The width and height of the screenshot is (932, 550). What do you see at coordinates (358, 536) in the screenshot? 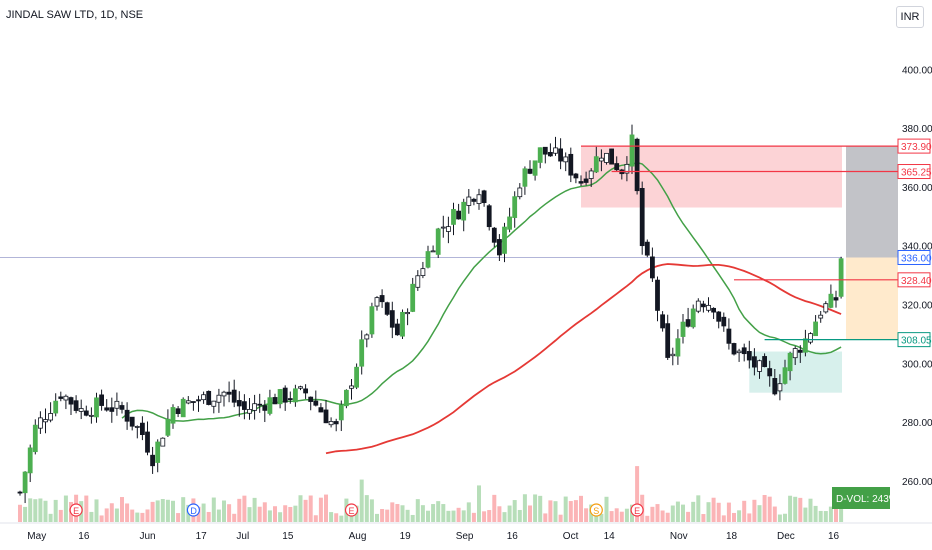
I see `x-tick-label: Aug` at bounding box center [358, 536].